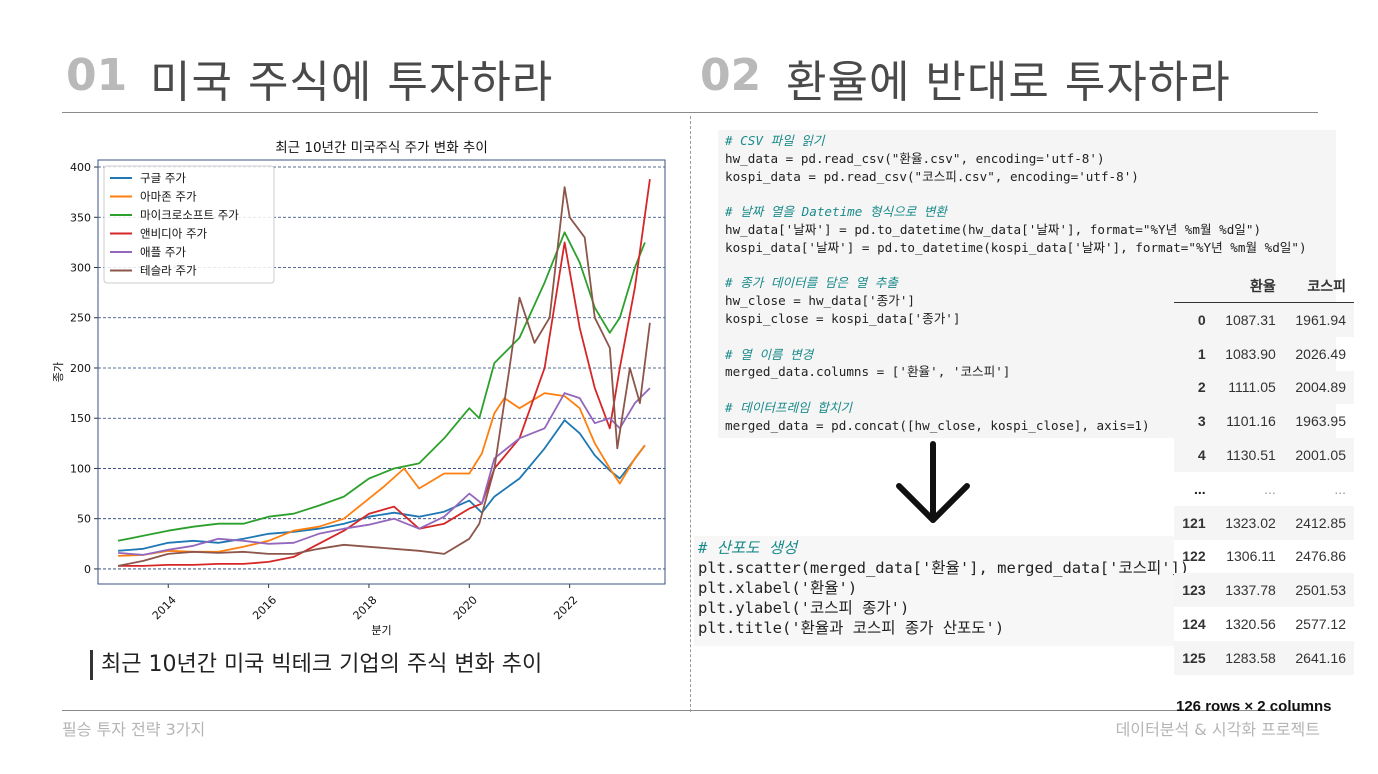 The image size is (1378, 774). What do you see at coordinates (933, 482) in the screenshot?
I see `arrow-down-icon` at bounding box center [933, 482].